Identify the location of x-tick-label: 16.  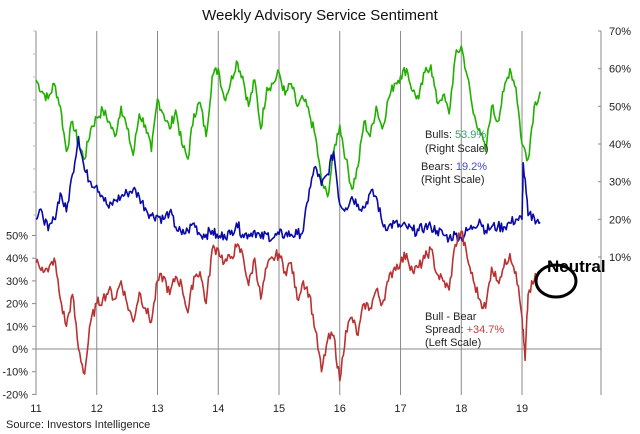
(340, 409).